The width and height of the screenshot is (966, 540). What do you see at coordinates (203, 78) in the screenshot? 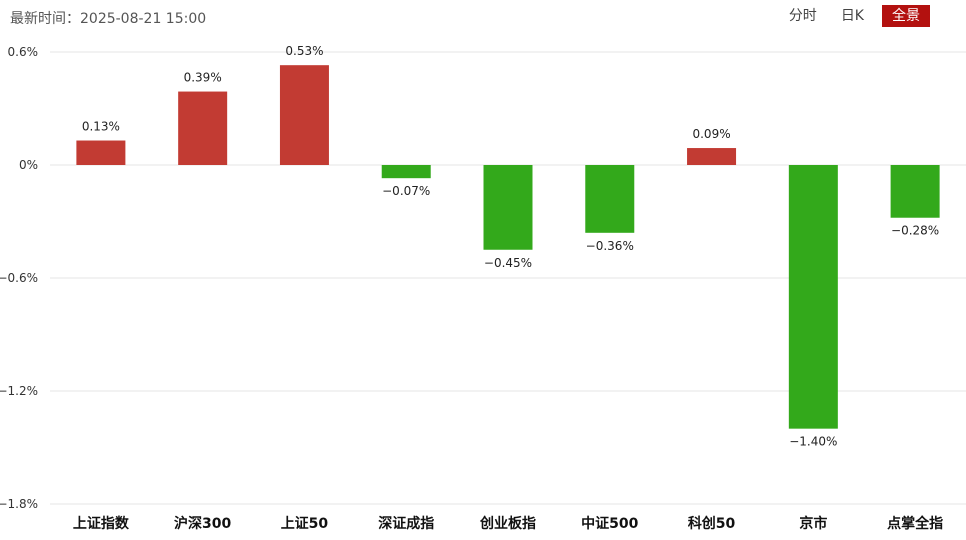
I see `value-label: 0.39%` at bounding box center [203, 78].